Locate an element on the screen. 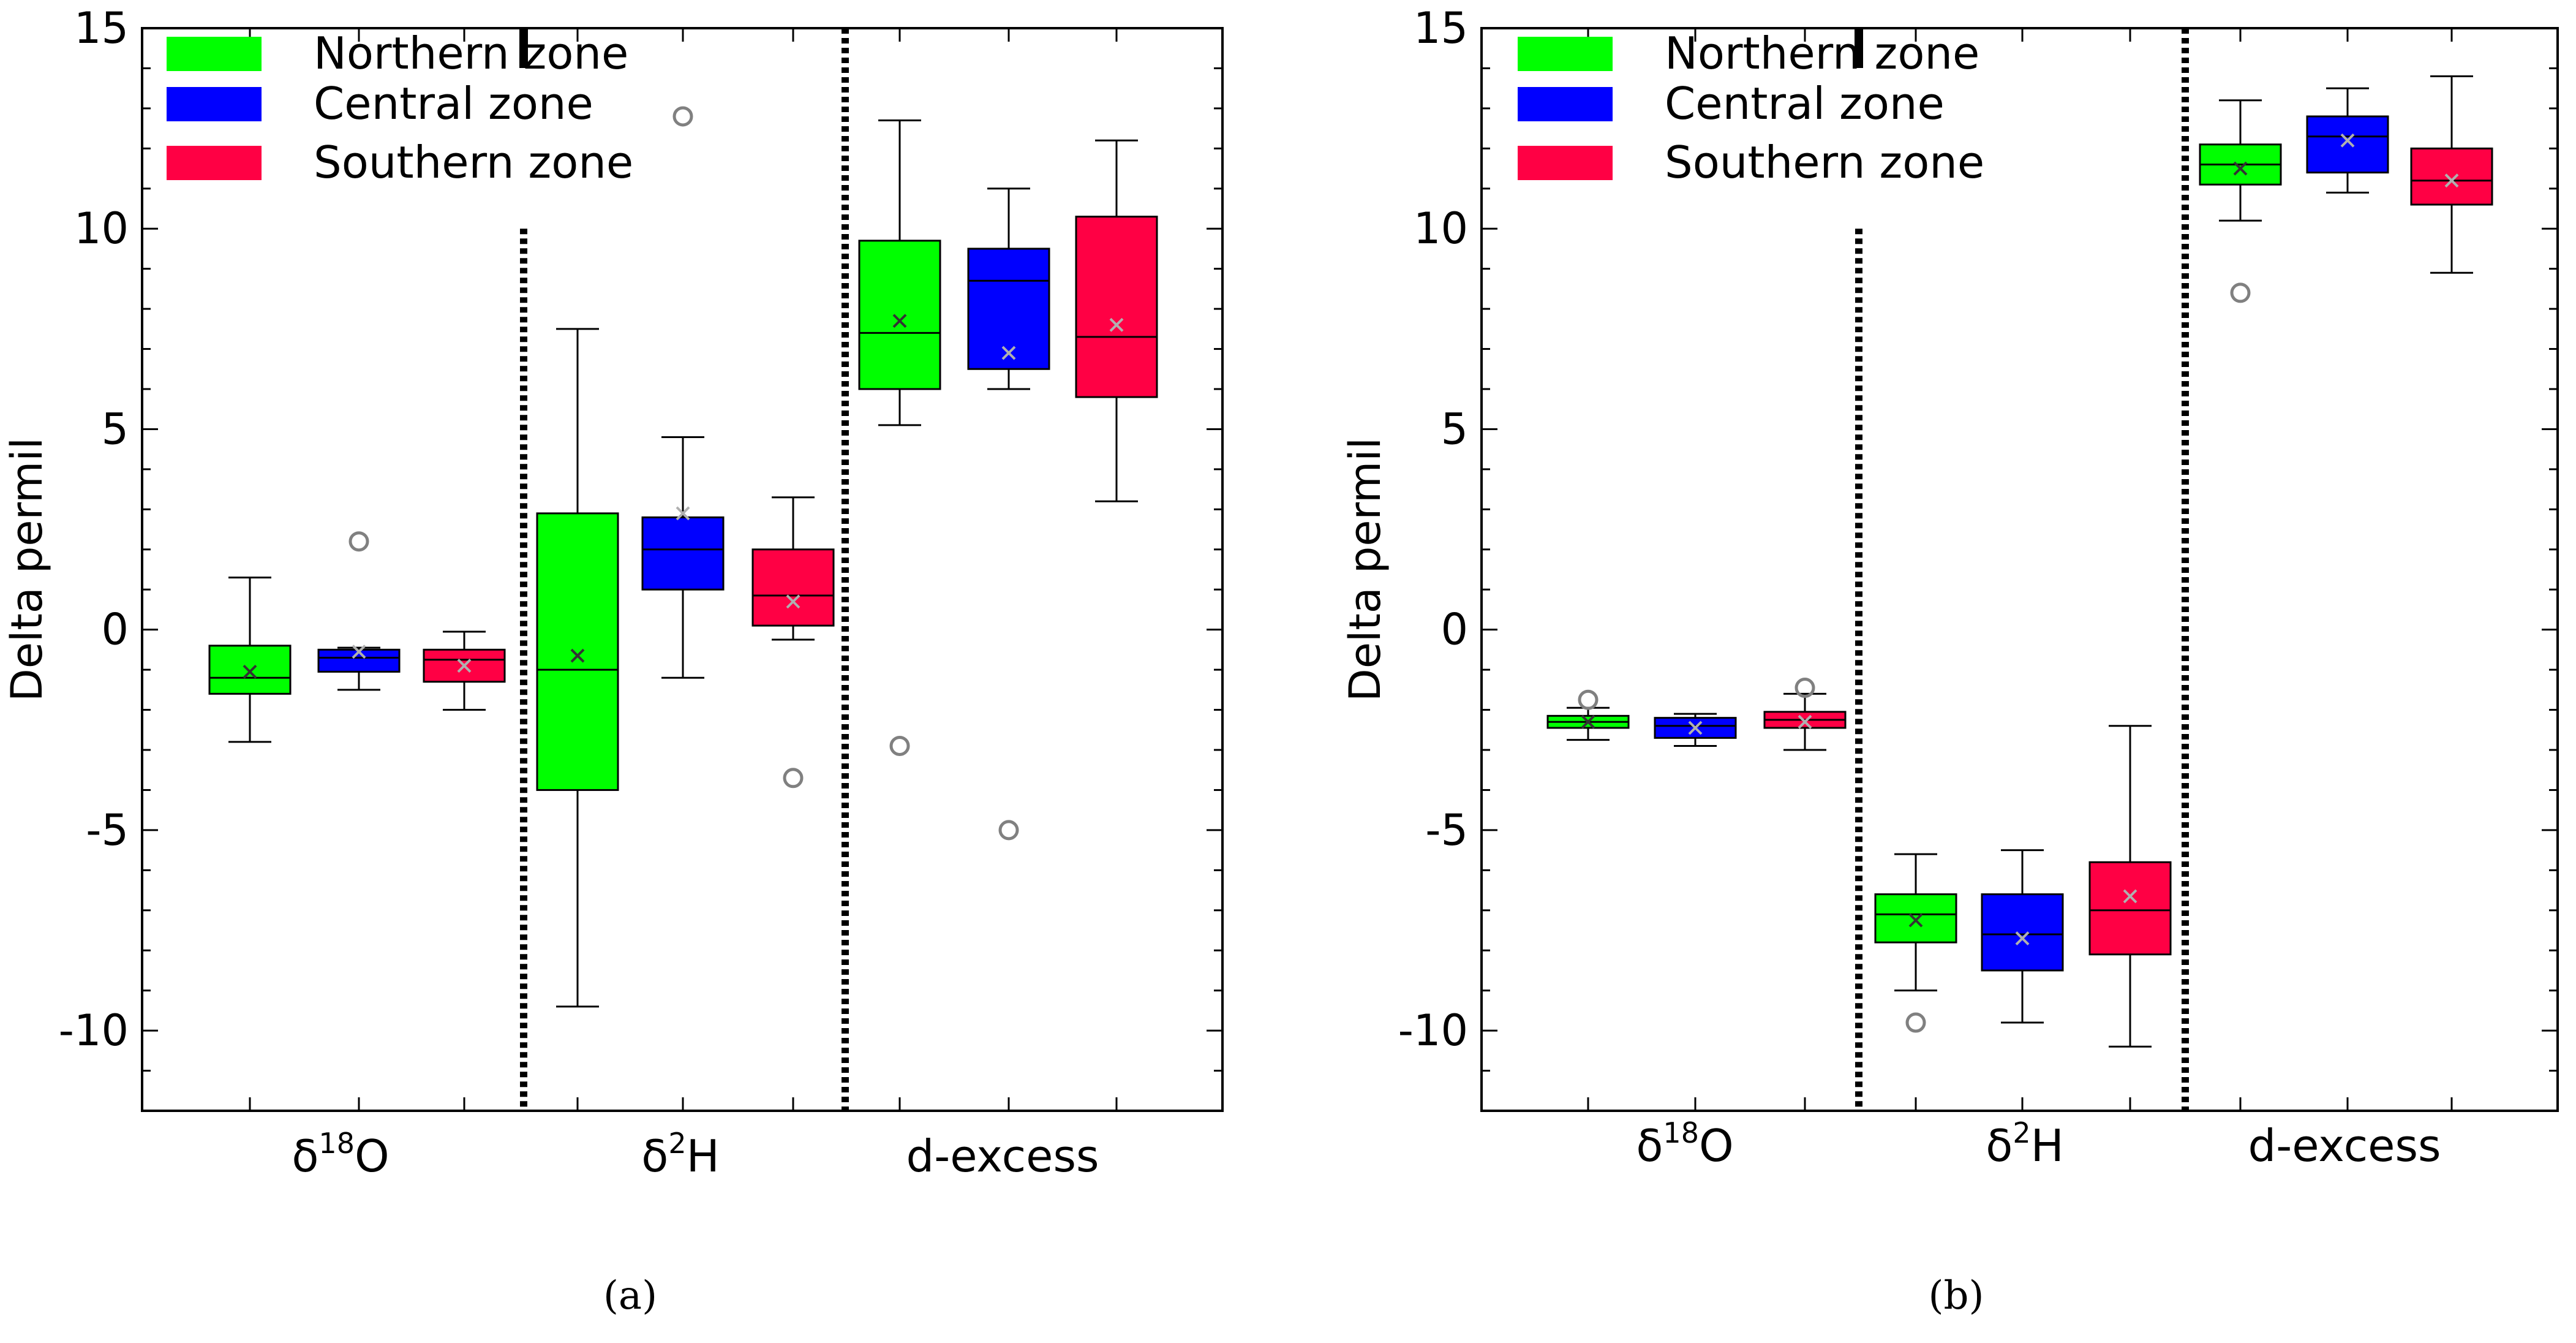  panel-label: (b) is located at coordinates (1956, 1296).